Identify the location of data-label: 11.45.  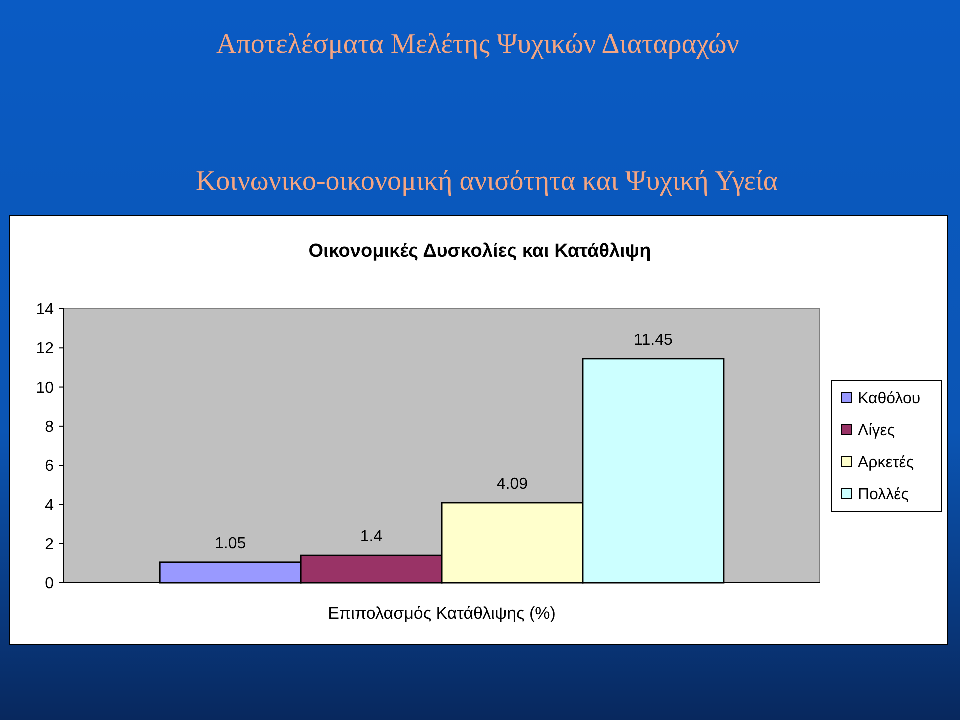
(653, 340).